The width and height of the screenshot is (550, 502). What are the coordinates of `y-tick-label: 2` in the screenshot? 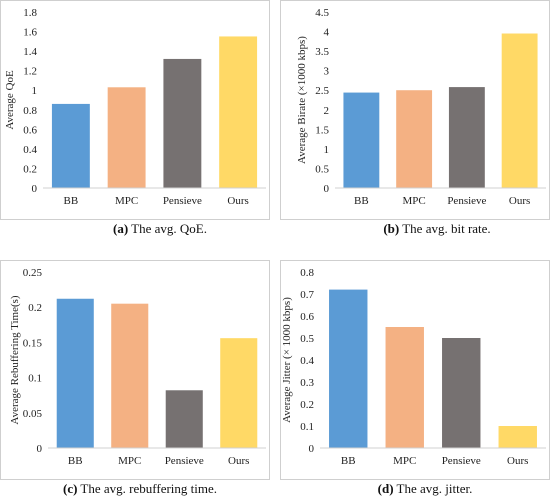 It's located at (327, 111).